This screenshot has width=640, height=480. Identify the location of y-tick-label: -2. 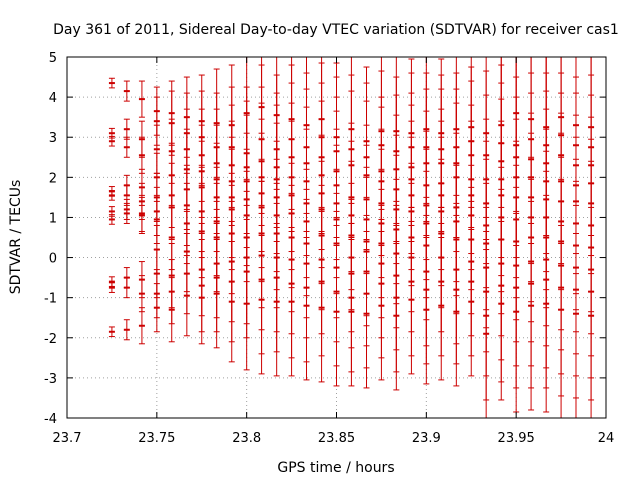
(50, 339).